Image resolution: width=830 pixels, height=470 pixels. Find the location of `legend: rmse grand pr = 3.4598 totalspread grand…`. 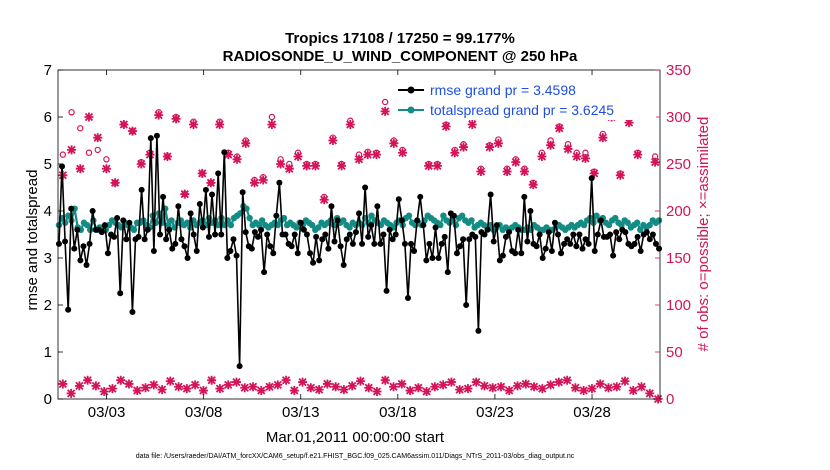

legend: rmse grand pr = 3.4598 totalspread grand… is located at coordinates (524, 98).